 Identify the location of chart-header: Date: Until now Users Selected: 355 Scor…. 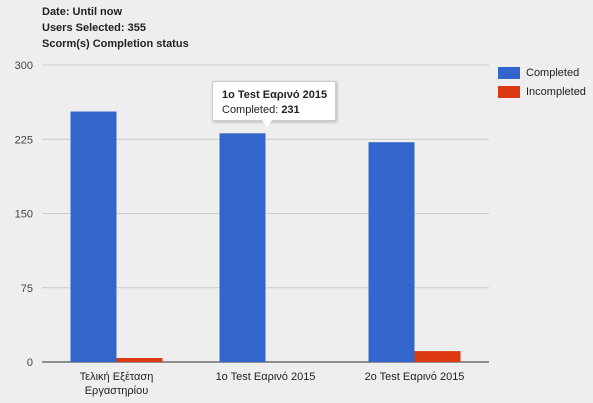
(115, 28).